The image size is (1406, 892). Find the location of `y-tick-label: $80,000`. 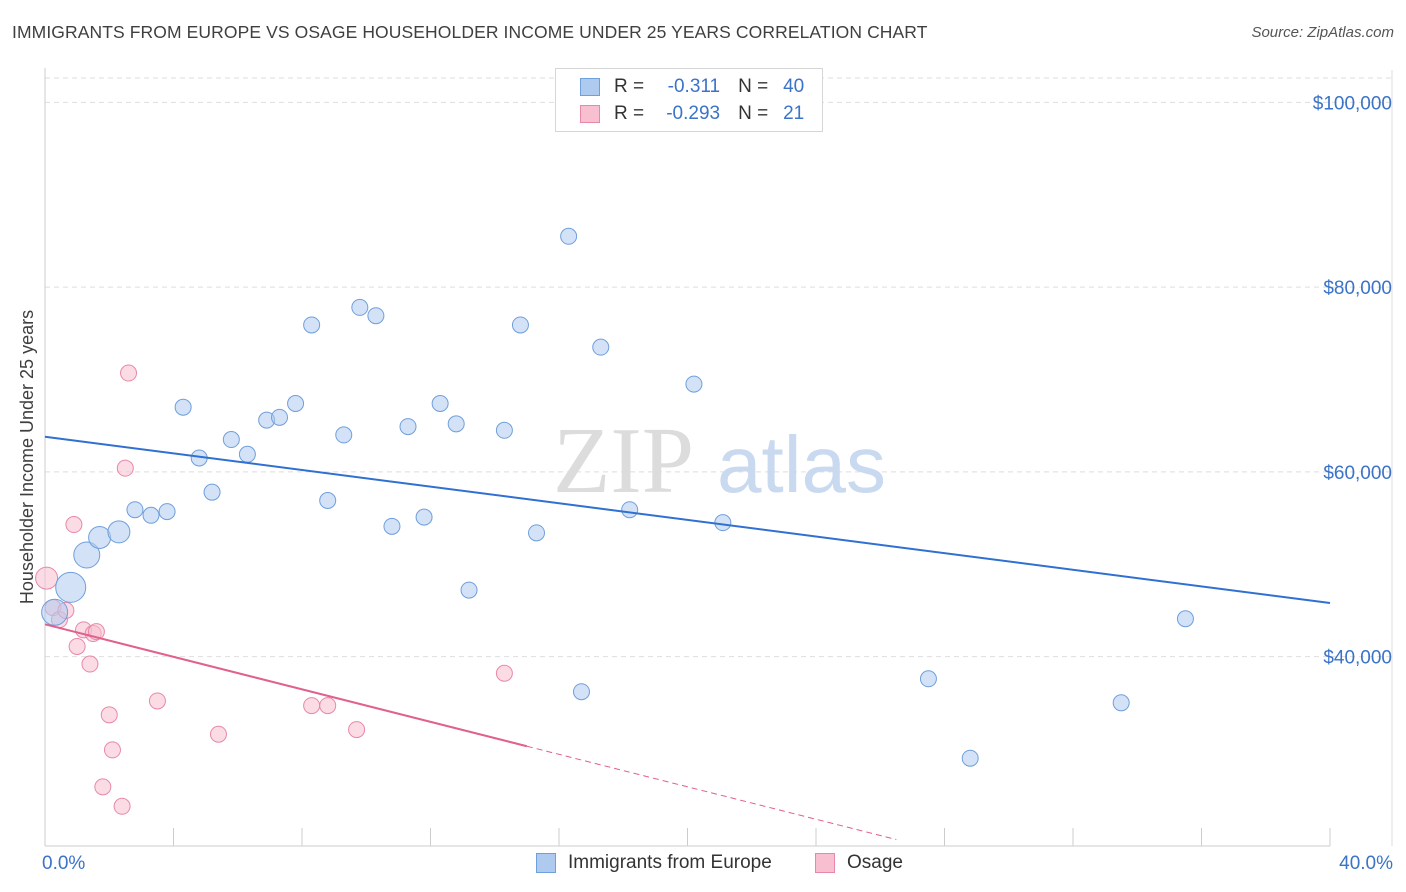

y-tick-label: $80,000 is located at coordinates (1357, 288).